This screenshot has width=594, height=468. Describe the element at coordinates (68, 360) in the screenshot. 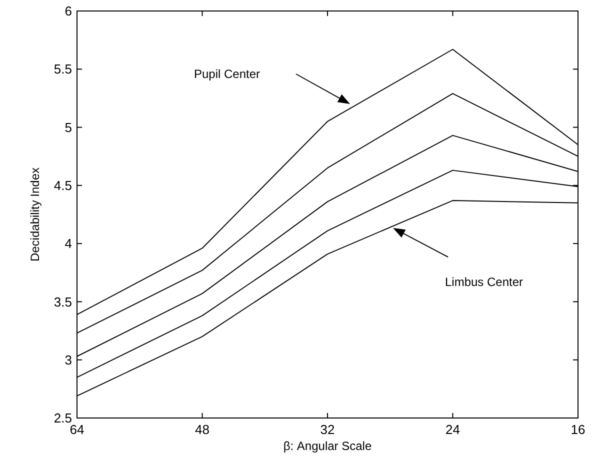

I see `y-tick-label: 3` at that location.